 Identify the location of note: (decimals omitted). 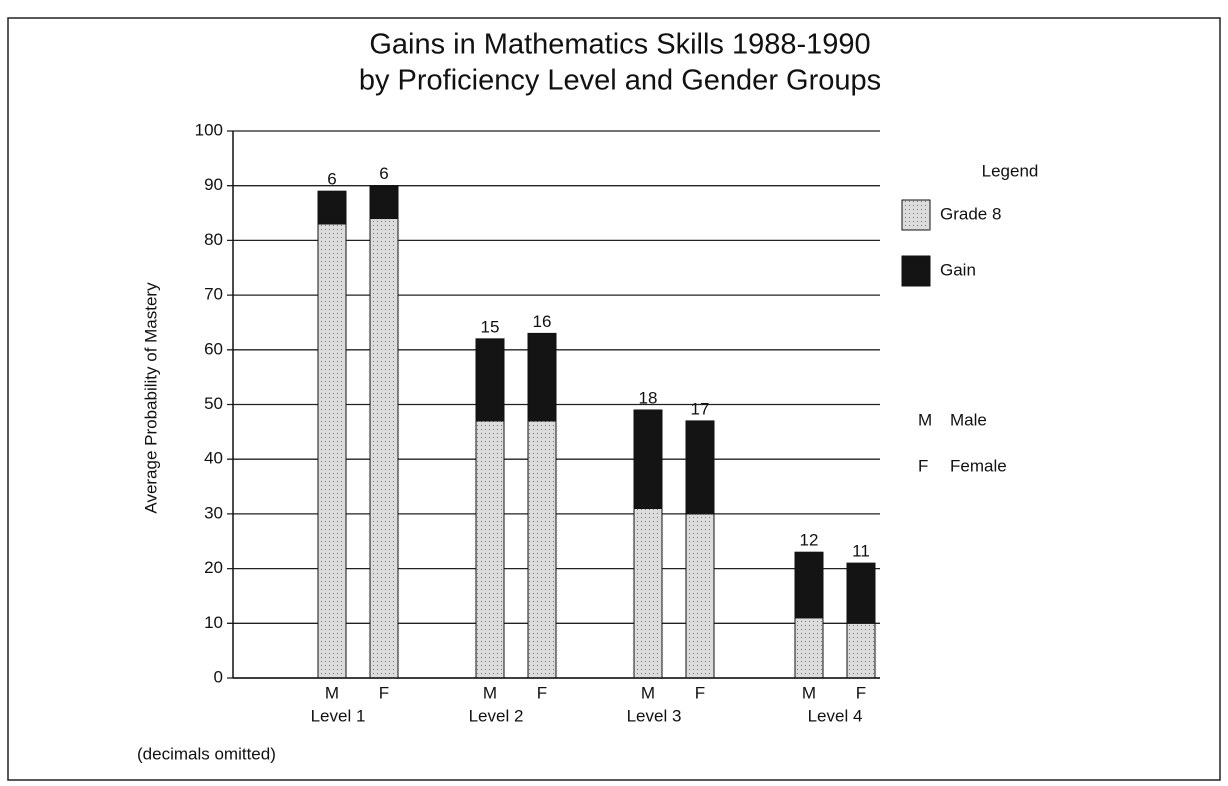
(206, 753).